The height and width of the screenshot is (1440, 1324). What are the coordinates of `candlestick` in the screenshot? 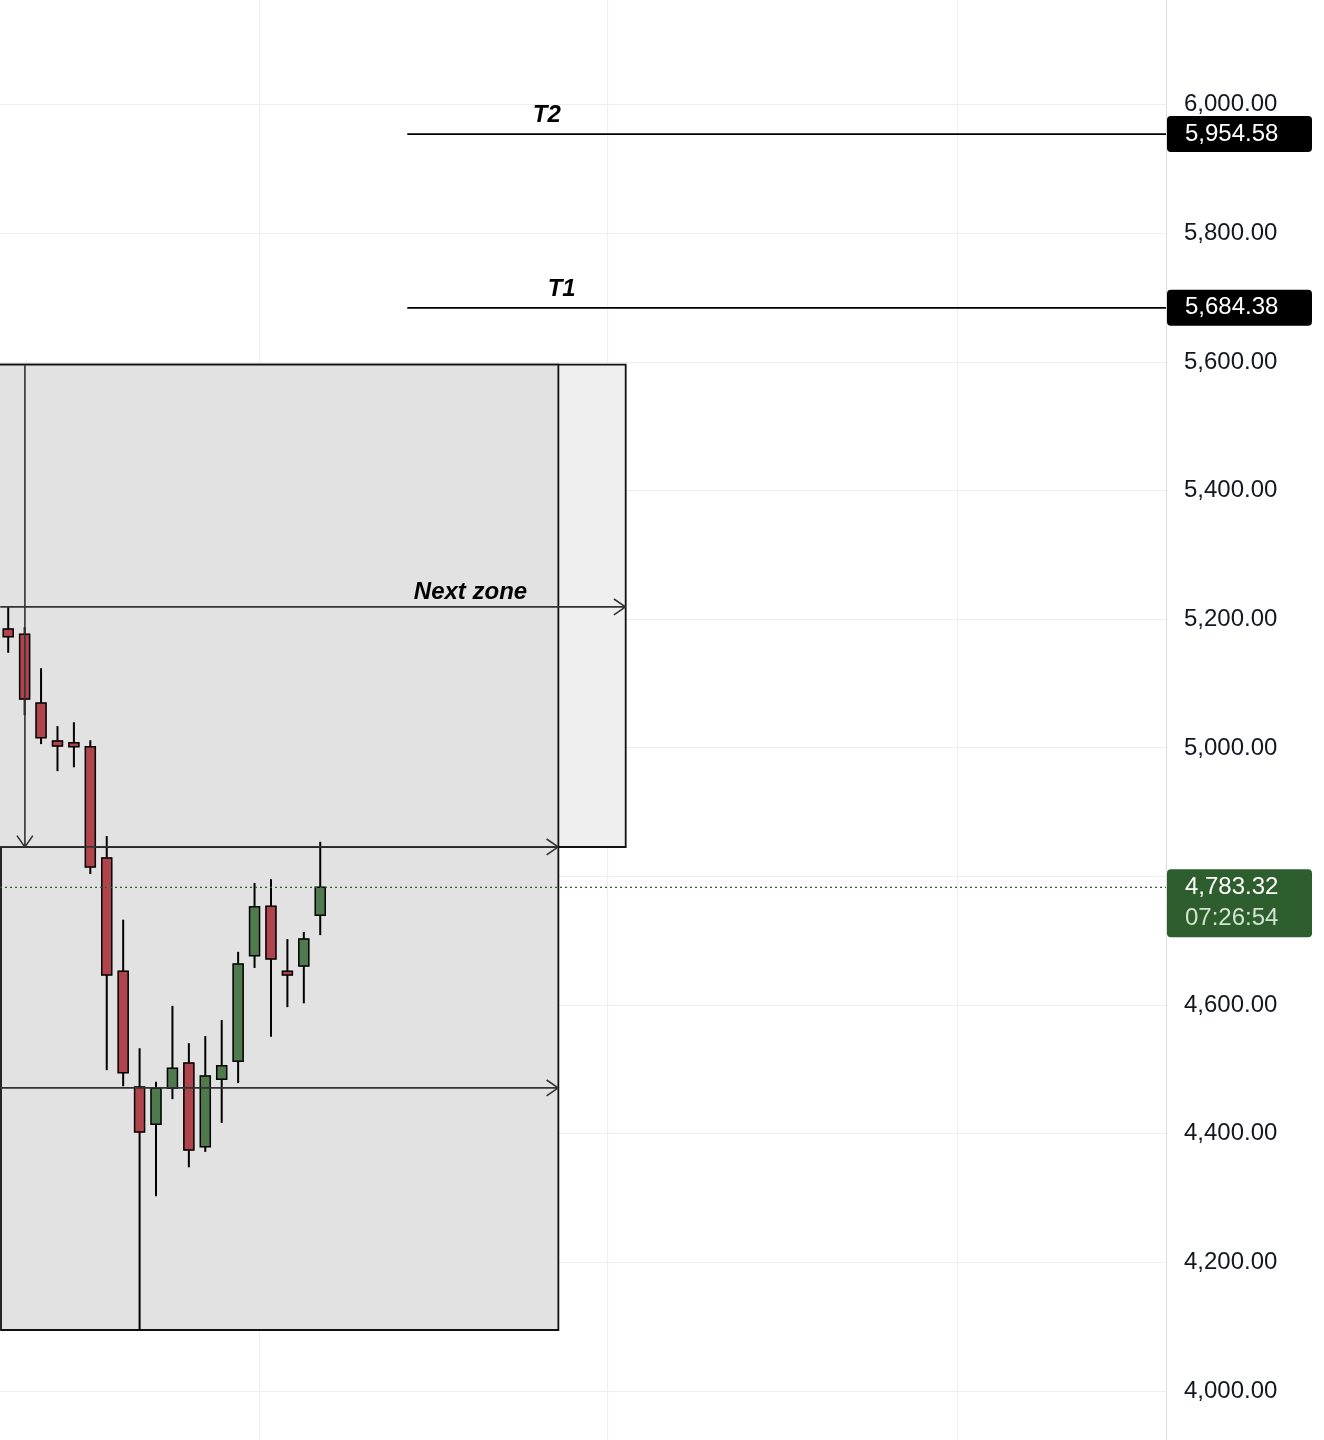 It's located at (8, 630).